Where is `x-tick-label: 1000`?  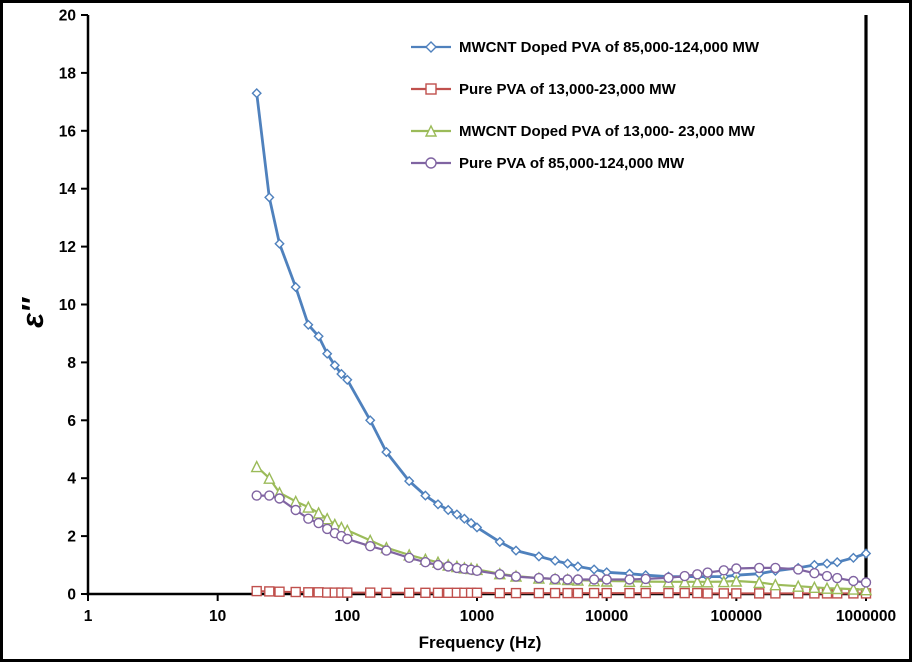
x-tick-label: 1000 is located at coordinates (477, 616).